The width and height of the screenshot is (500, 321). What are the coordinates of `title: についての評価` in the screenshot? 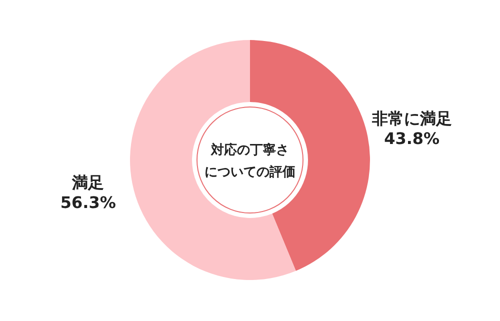 It's located at (250, 172).